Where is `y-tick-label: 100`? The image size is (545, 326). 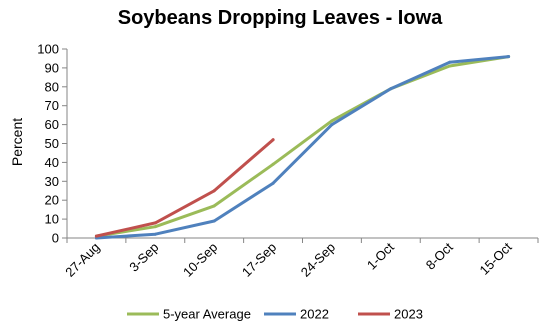 y-tick-label: 100 is located at coordinates (48, 49).